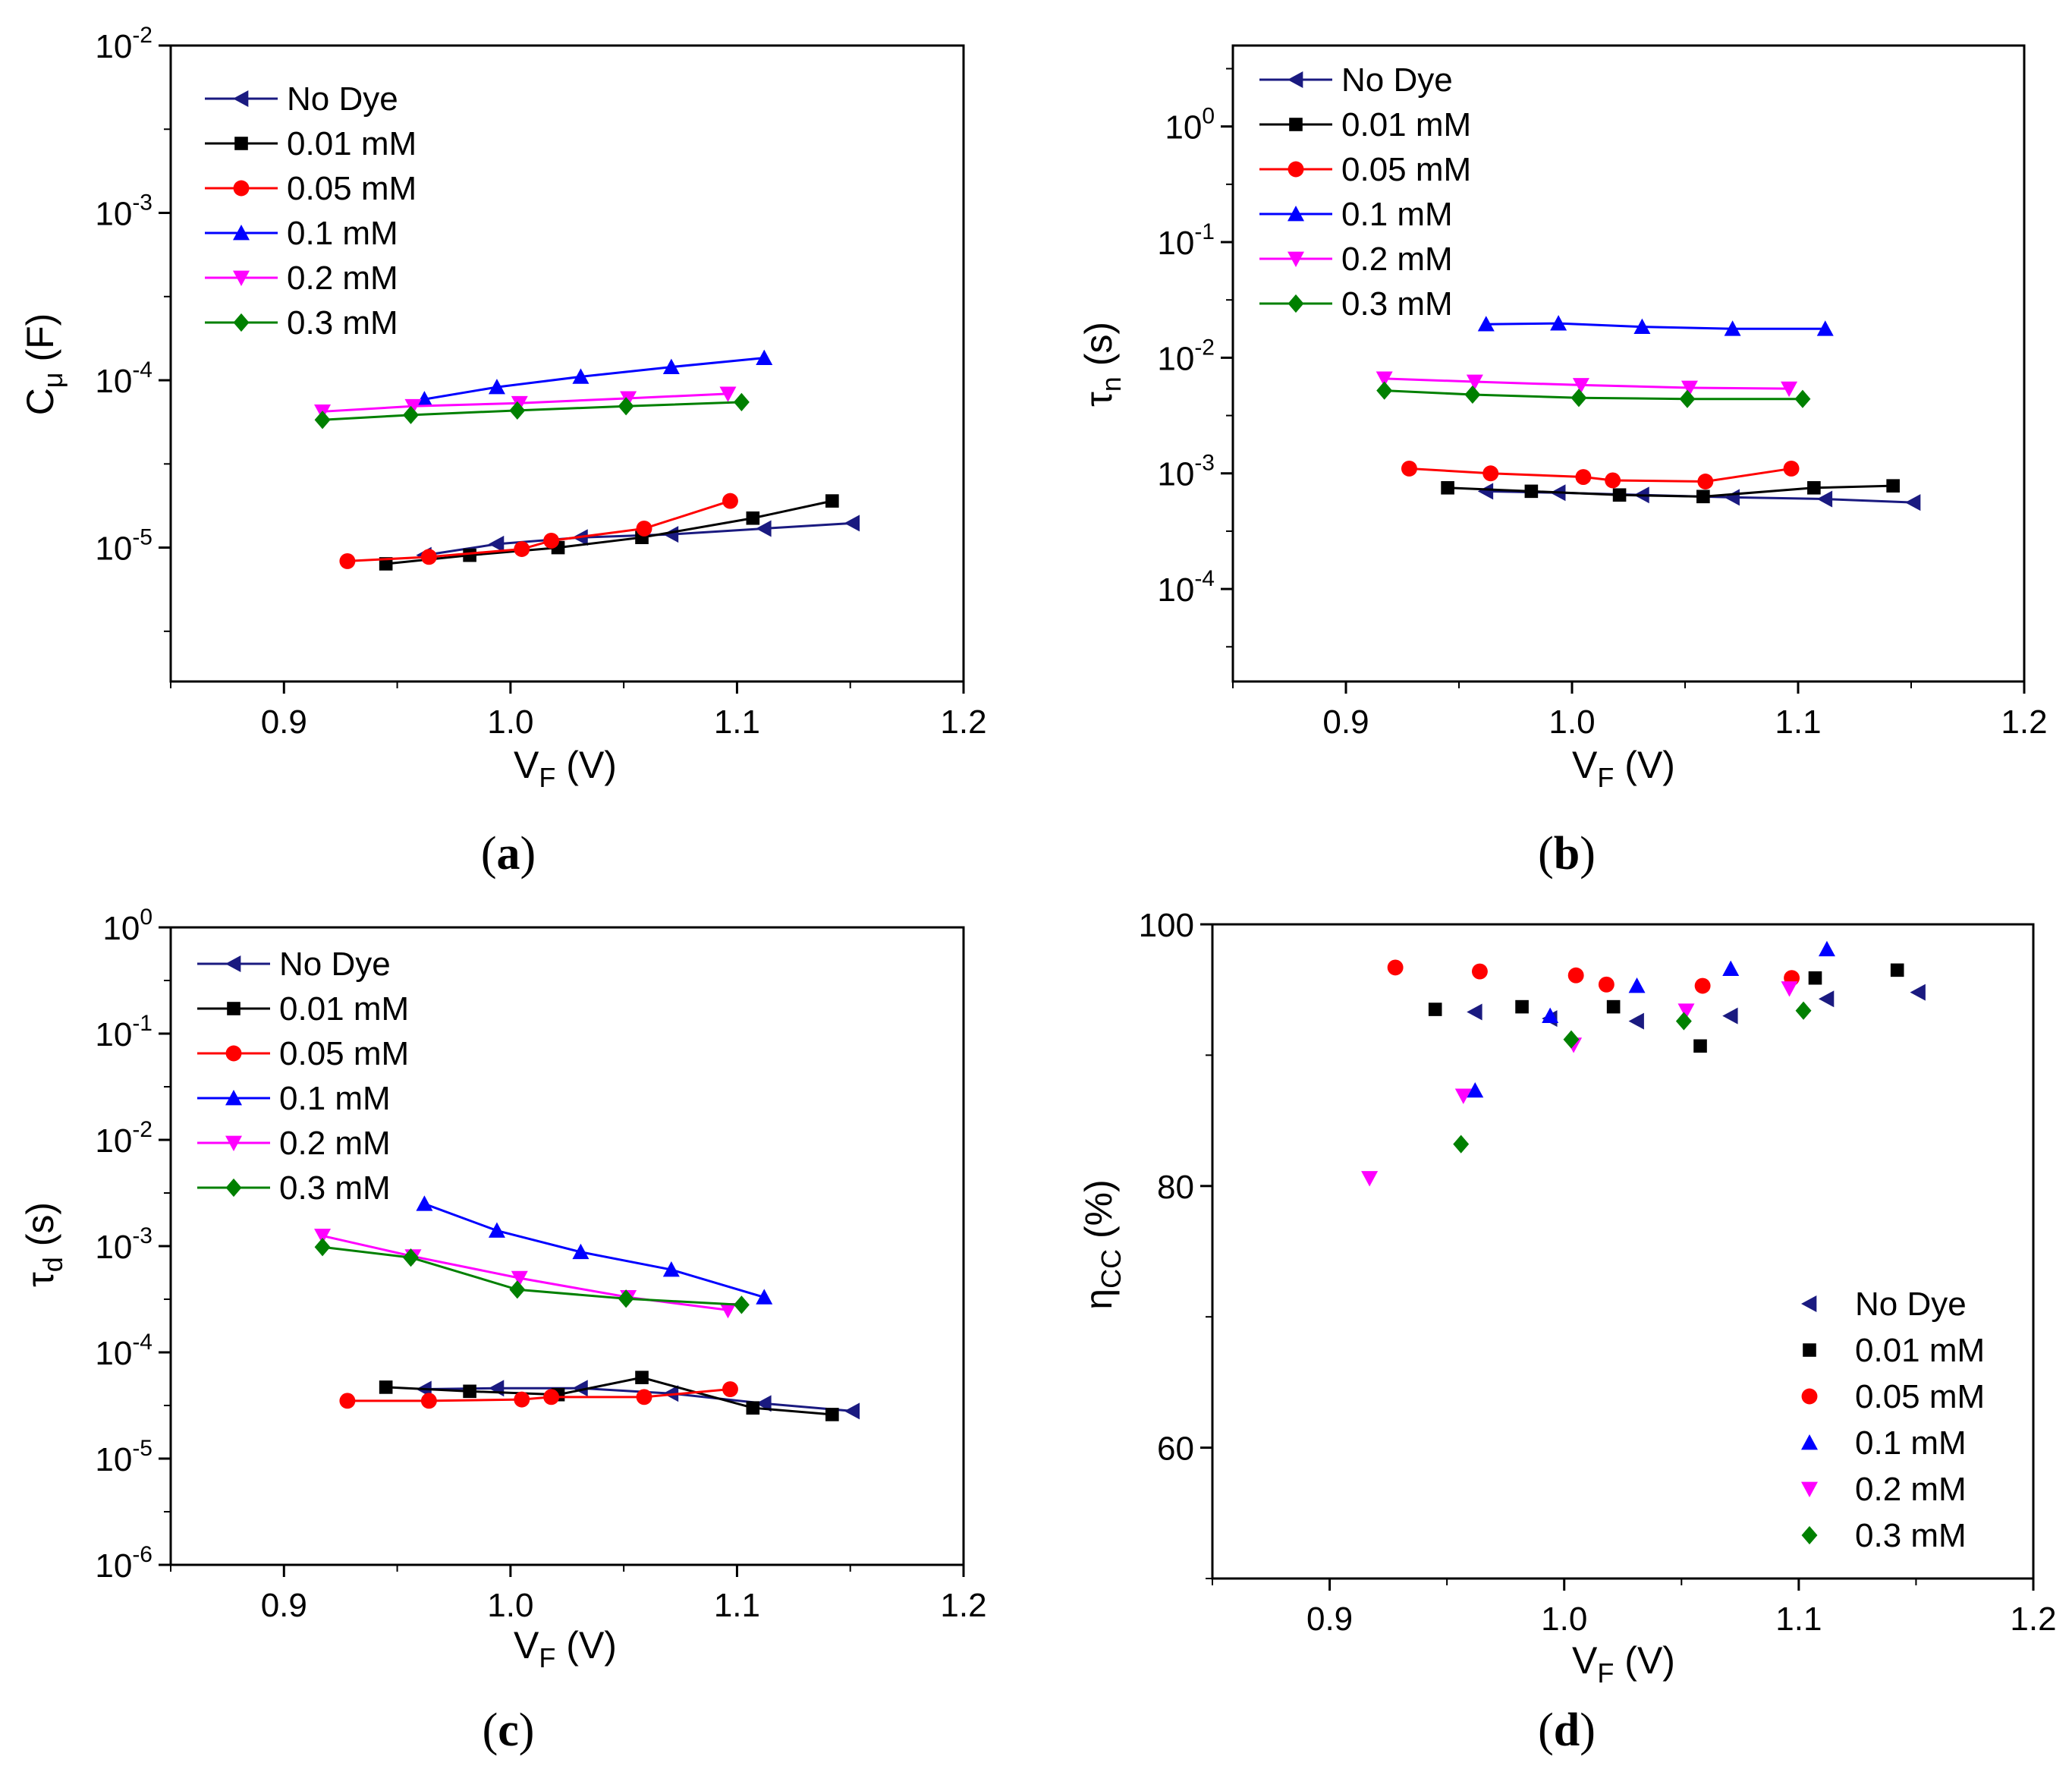  I want to click on x-tick-label: 1.2, so click(2033, 1619).